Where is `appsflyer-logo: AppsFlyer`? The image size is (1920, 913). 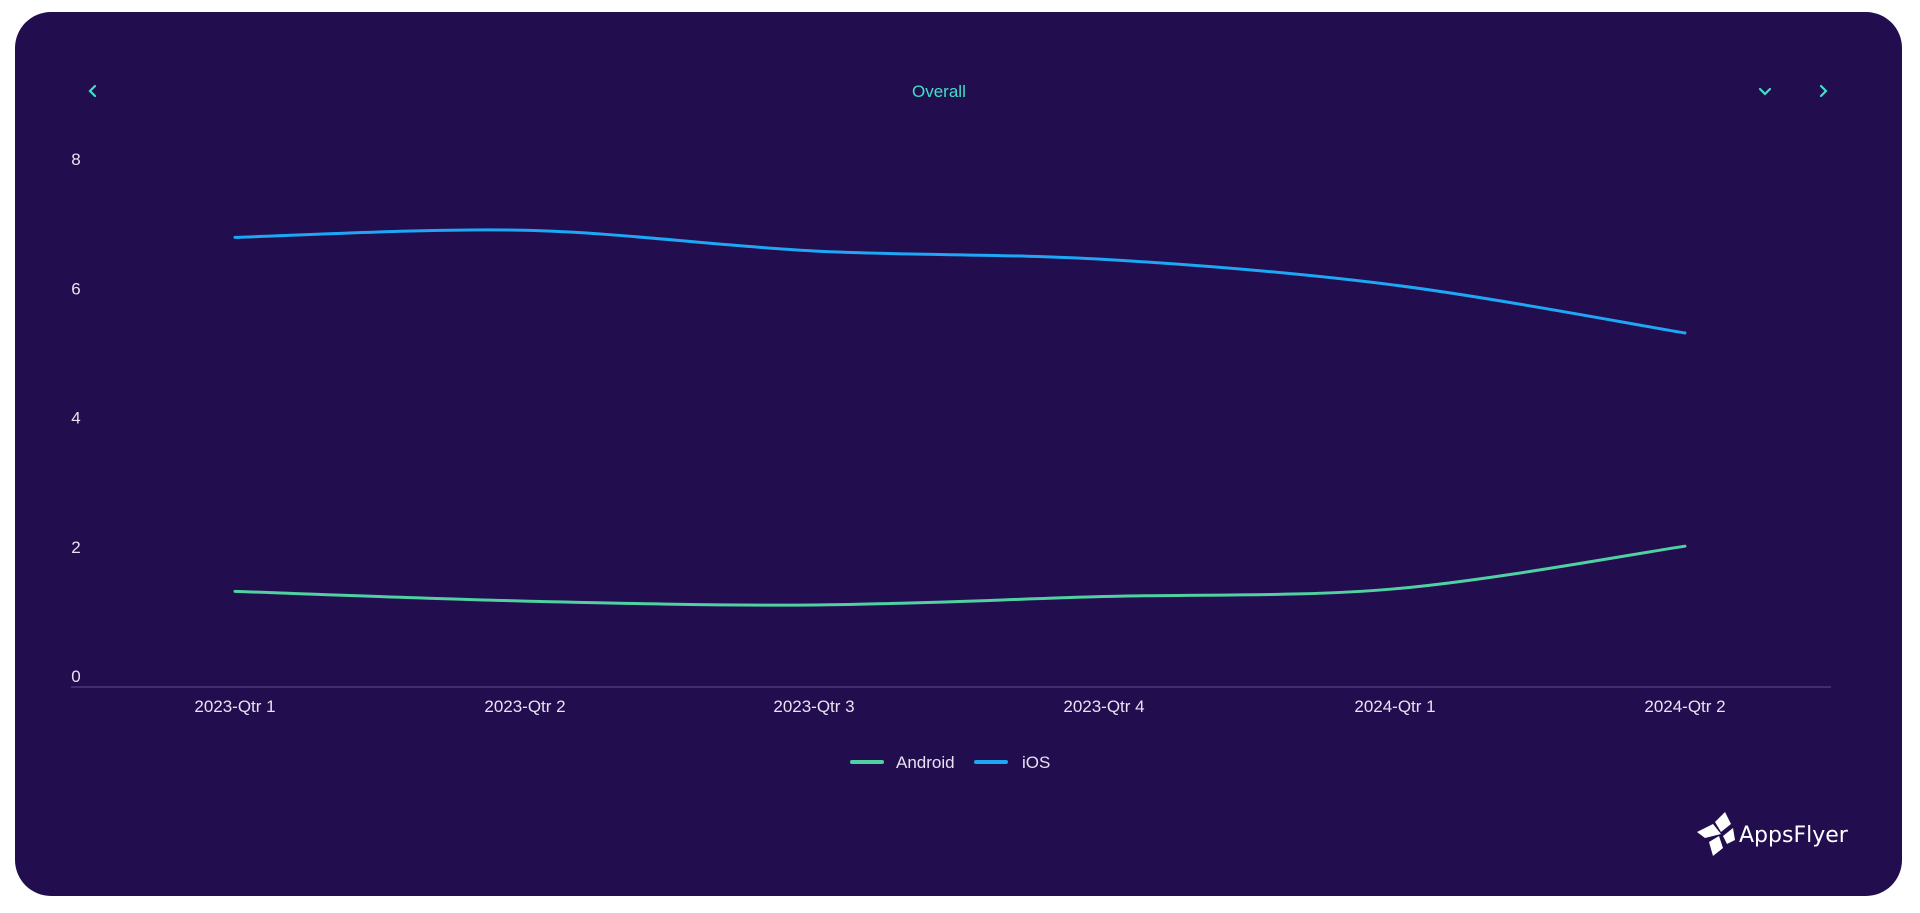 appsflyer-logo: AppsFlyer is located at coordinates (1773, 834).